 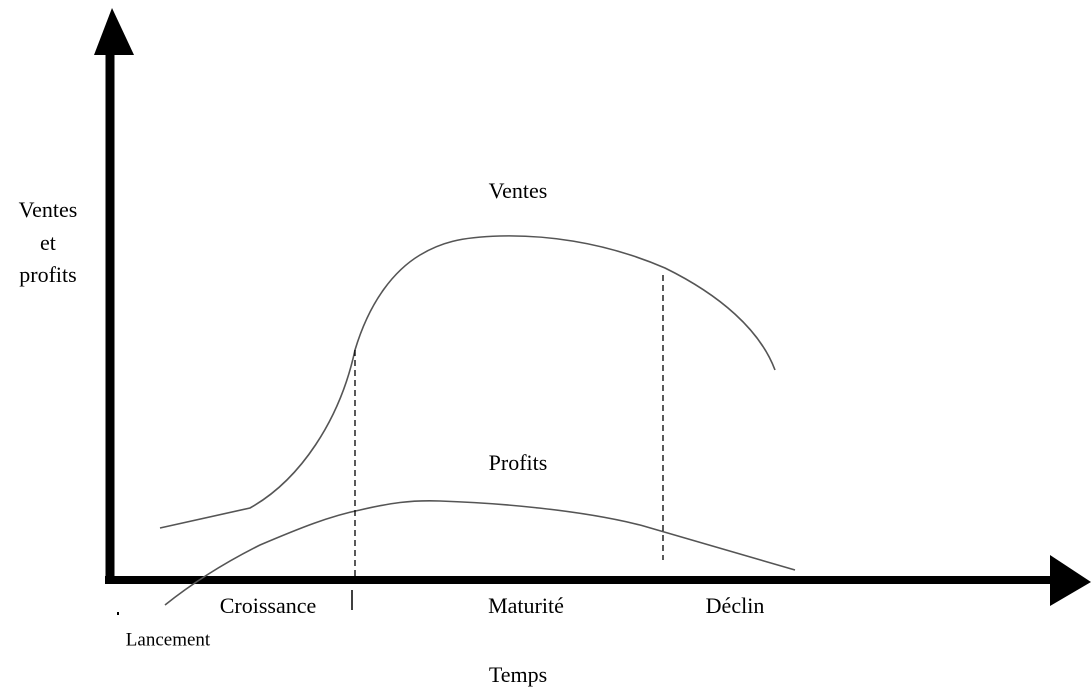 What do you see at coordinates (1070, 580) in the screenshot?
I see `x-arrow` at bounding box center [1070, 580].